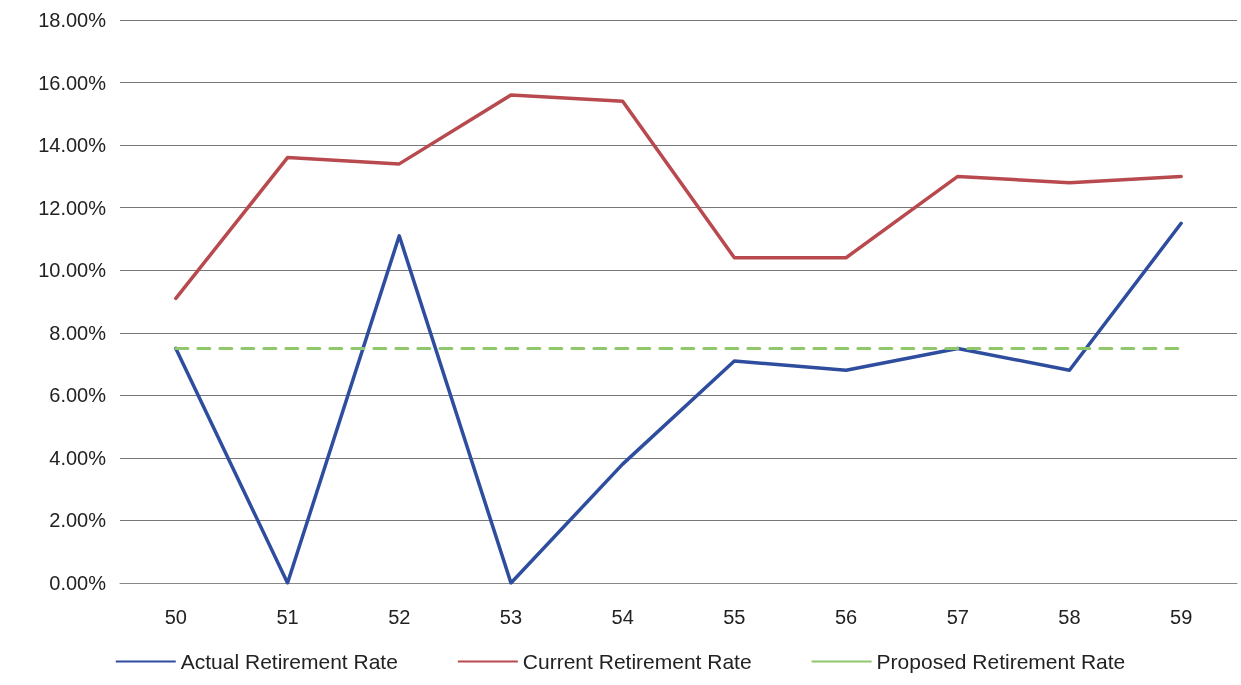 The image size is (1241, 685). Describe the element at coordinates (957, 617) in the screenshot. I see `x-tick-label: 57` at that location.